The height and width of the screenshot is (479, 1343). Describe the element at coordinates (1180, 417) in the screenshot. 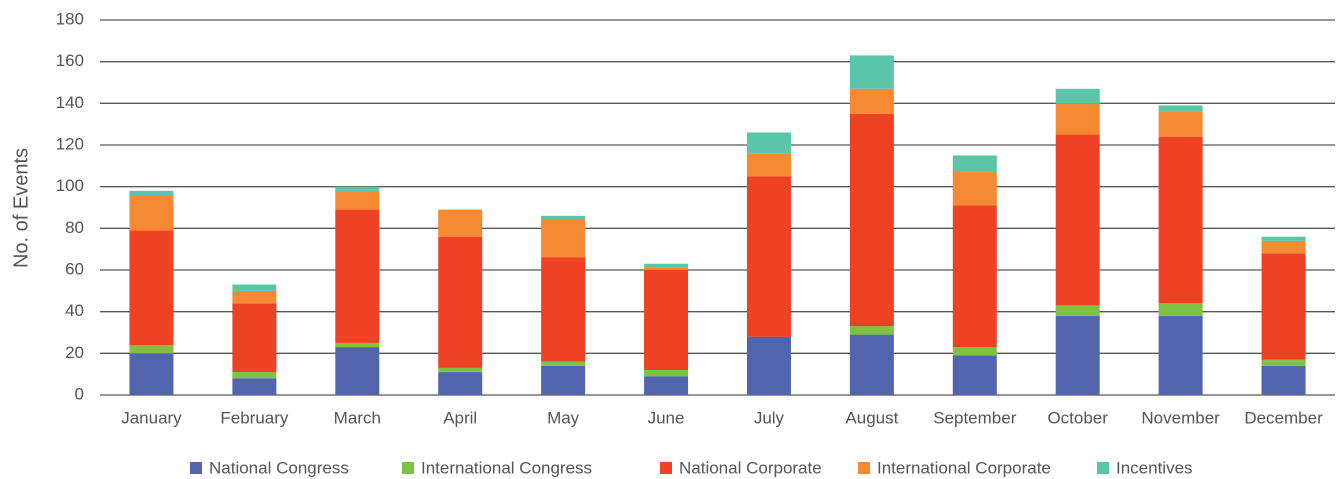

I see `x-tick-label: November` at that location.